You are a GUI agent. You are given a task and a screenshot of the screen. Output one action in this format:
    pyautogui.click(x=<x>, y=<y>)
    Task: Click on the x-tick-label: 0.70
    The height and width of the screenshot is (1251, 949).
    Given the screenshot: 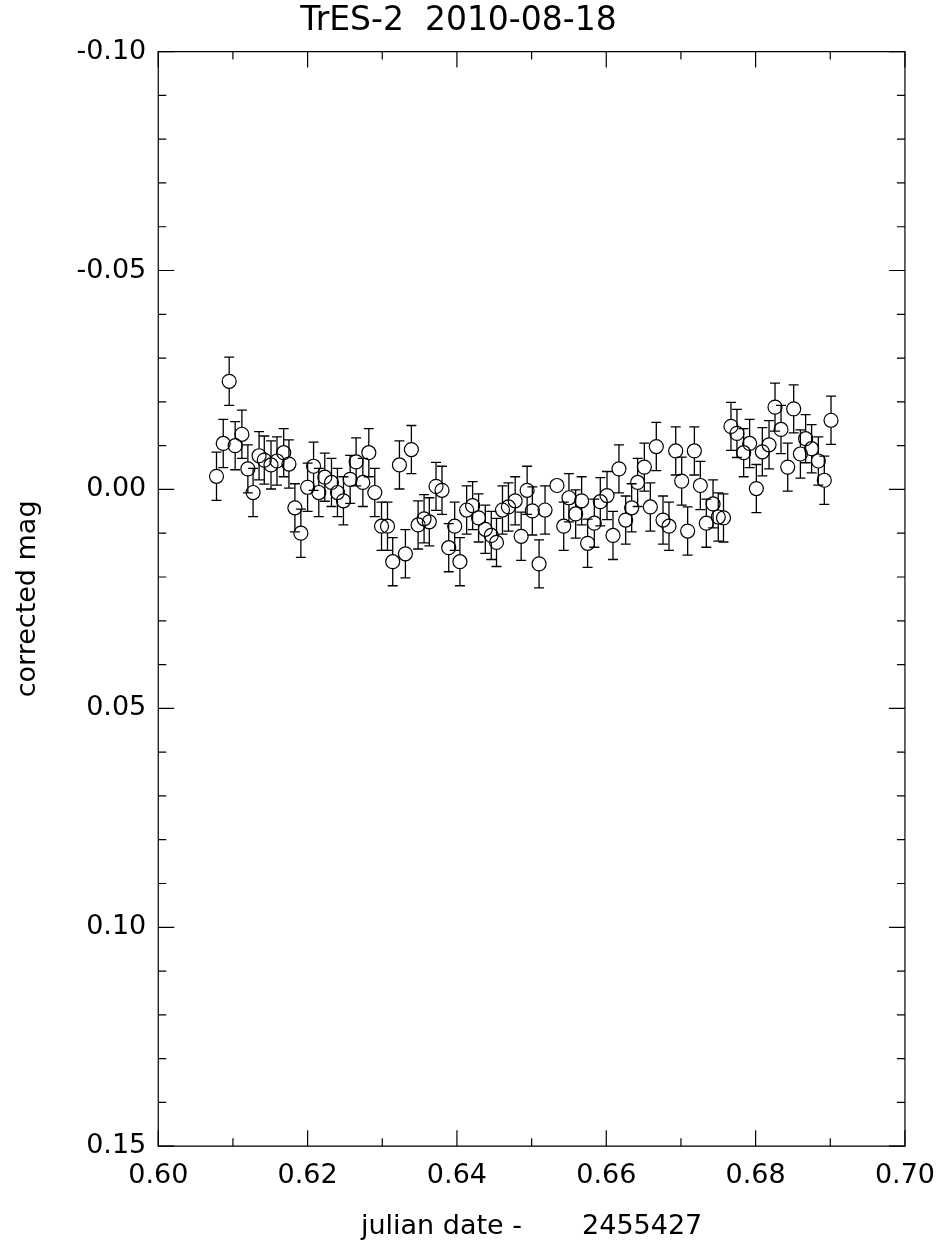 What is the action you would take?
    pyautogui.click(x=904, y=1174)
    